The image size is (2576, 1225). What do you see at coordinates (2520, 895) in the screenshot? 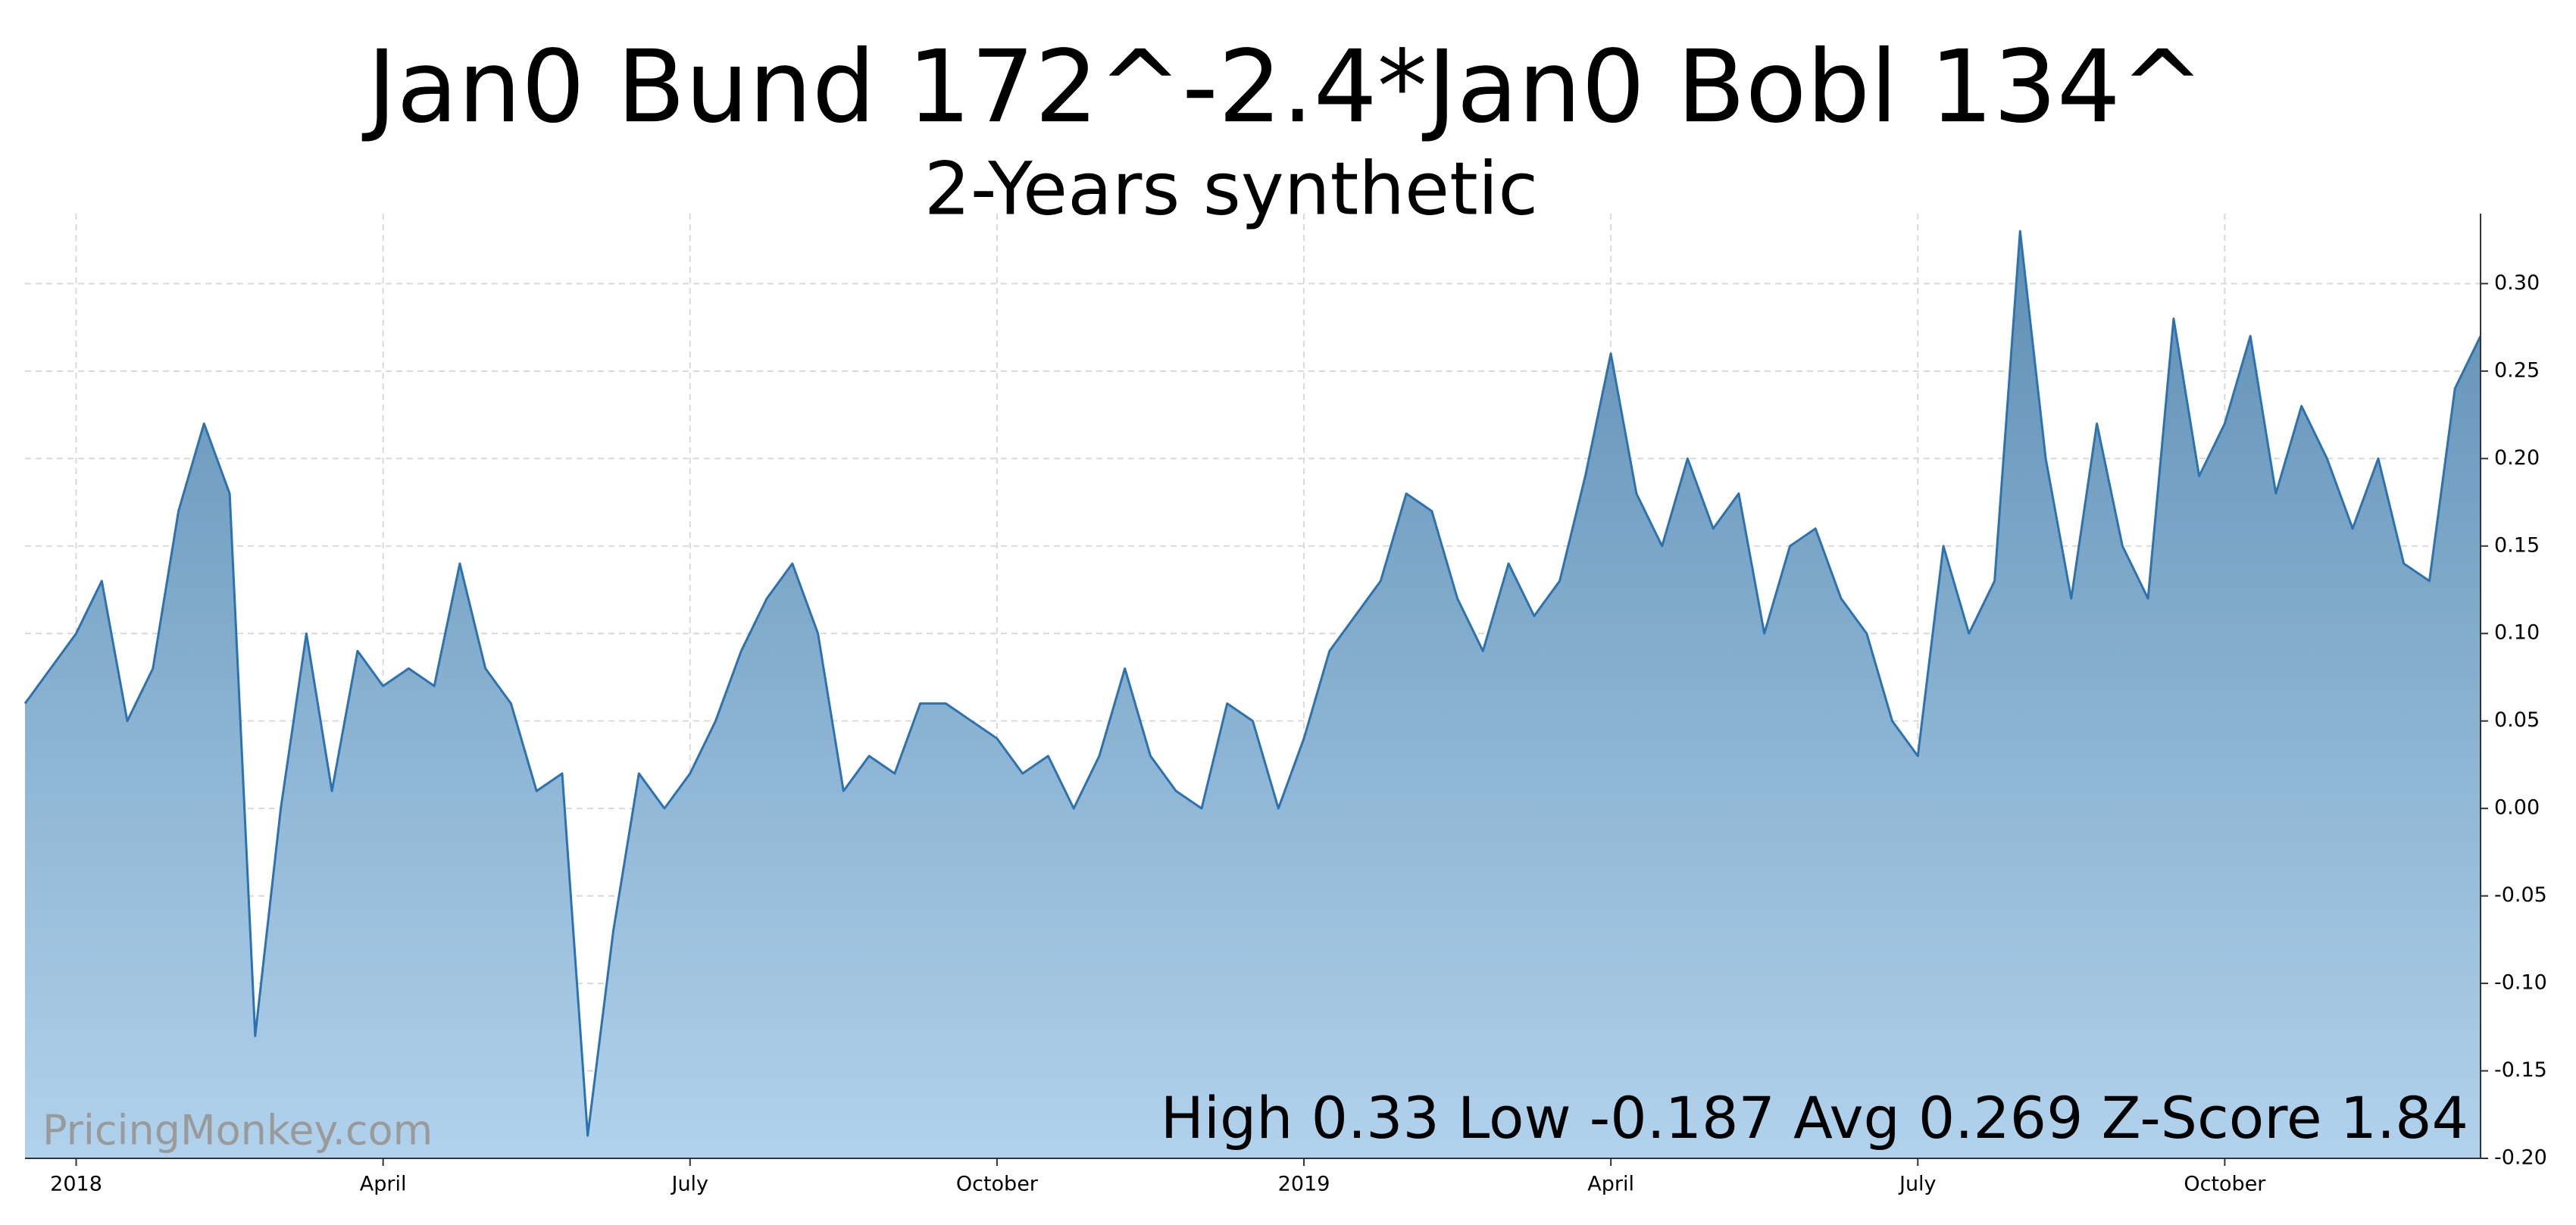
I see `y-tick-label: -0.05` at bounding box center [2520, 895].